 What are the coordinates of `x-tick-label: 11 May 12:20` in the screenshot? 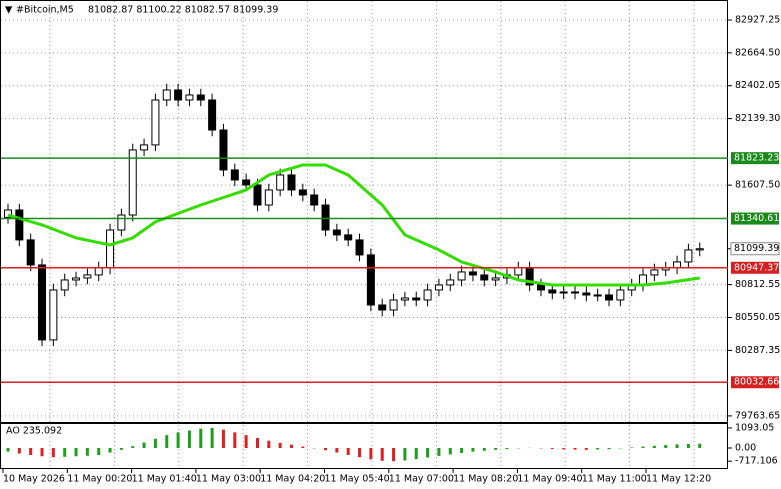 It's located at (678, 479).